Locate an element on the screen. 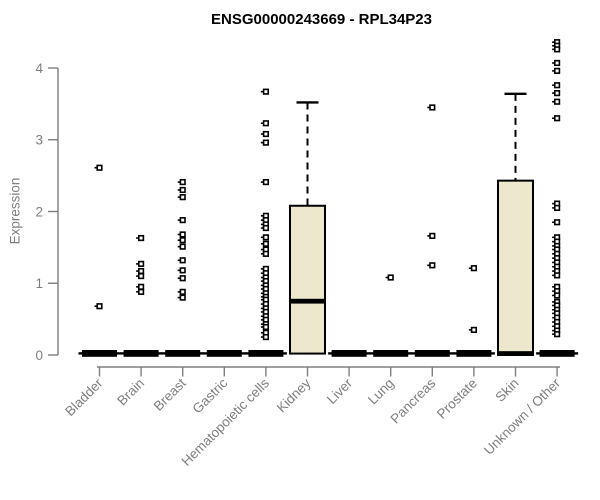 The image size is (600, 500). x-tick-label: Bladder is located at coordinates (84, 397).